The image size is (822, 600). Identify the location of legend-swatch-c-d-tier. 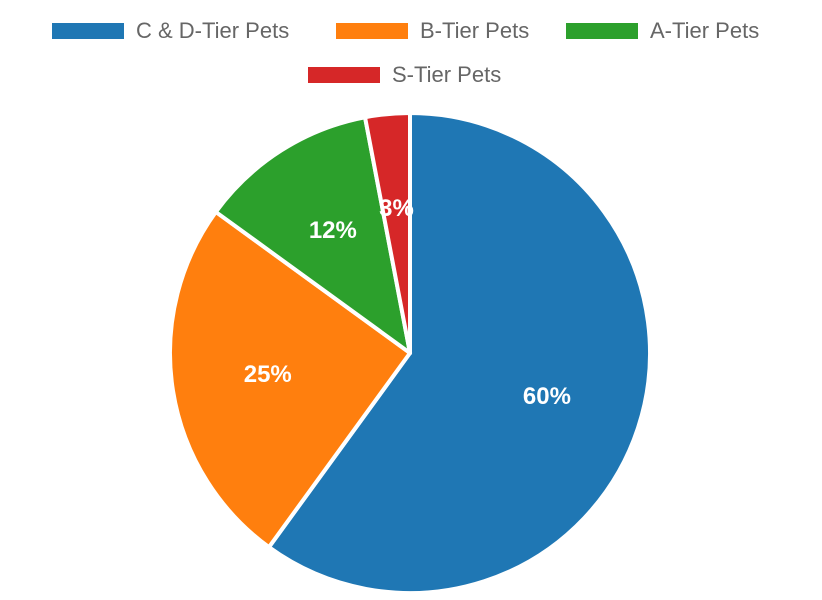
(88, 31).